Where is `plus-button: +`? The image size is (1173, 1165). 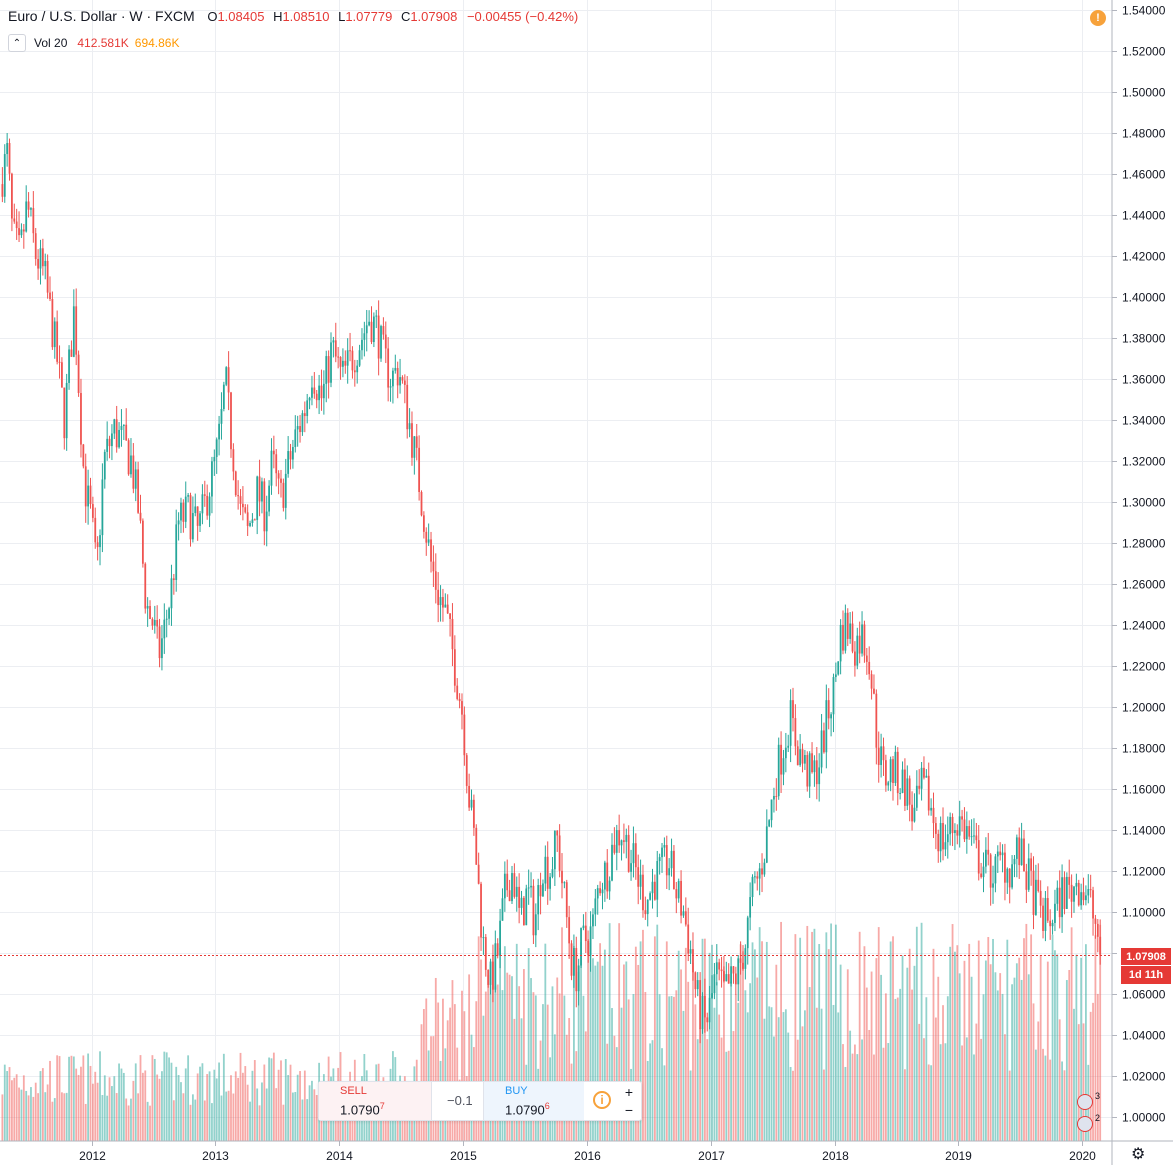
plus-button: + is located at coordinates (629, 1091).